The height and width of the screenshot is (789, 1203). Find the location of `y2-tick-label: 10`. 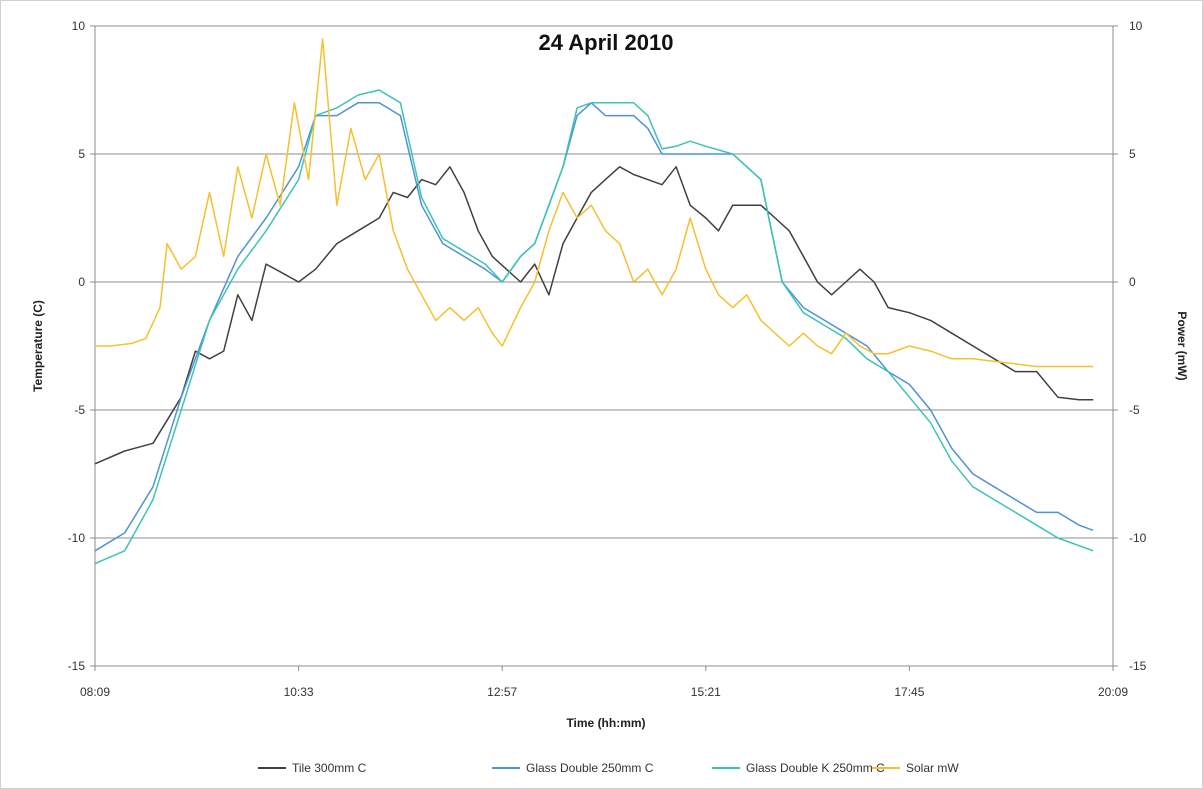

y2-tick-label: 10 is located at coordinates (1136, 26).